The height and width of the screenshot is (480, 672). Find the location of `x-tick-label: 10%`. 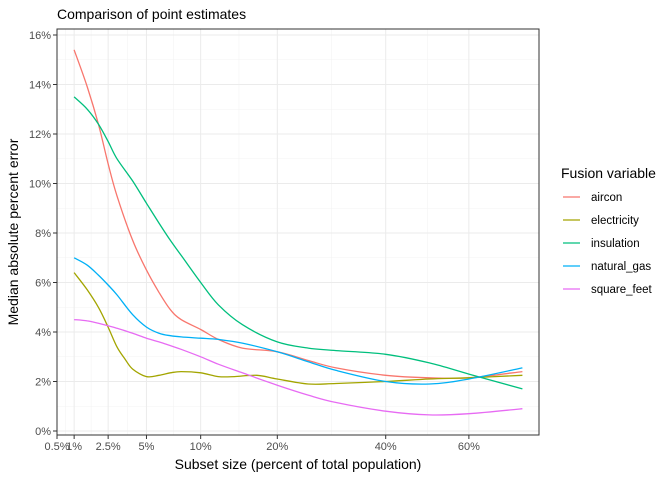

x-tick-label: 10% is located at coordinates (201, 447).